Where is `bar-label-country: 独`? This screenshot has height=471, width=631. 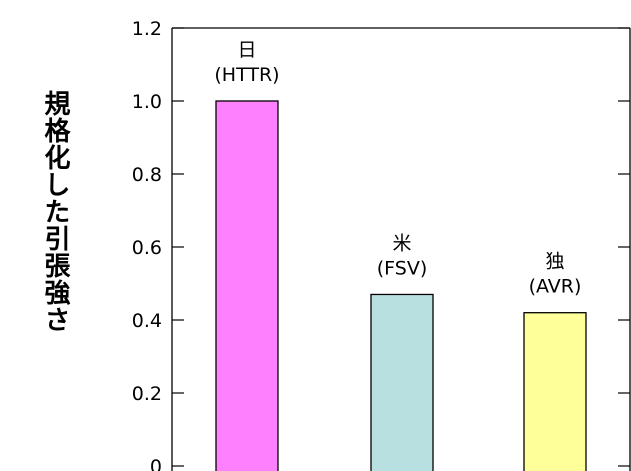 bar-label-country: 独 is located at coordinates (554, 262).